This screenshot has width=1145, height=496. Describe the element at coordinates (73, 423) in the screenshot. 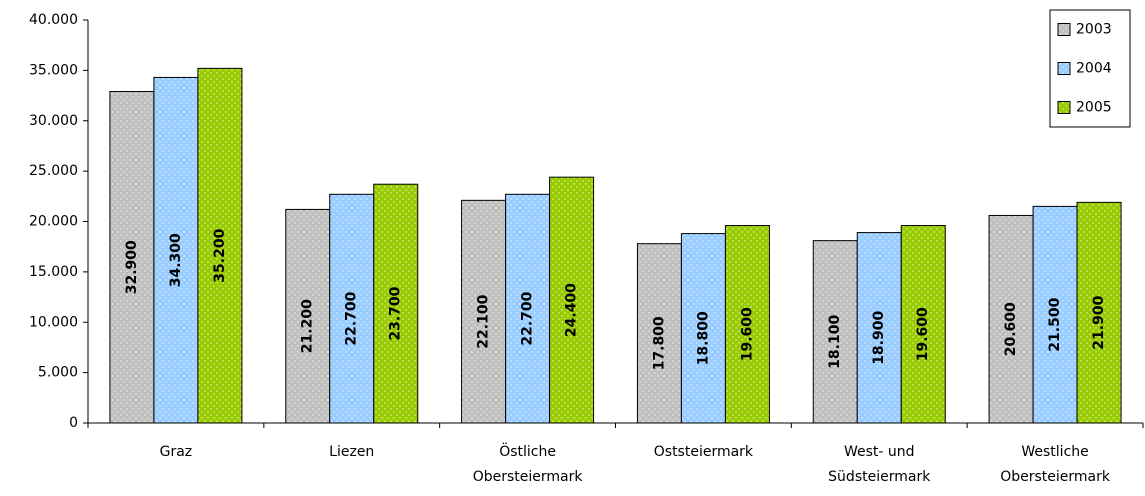

I see `y-tick-label: 0` at that location.